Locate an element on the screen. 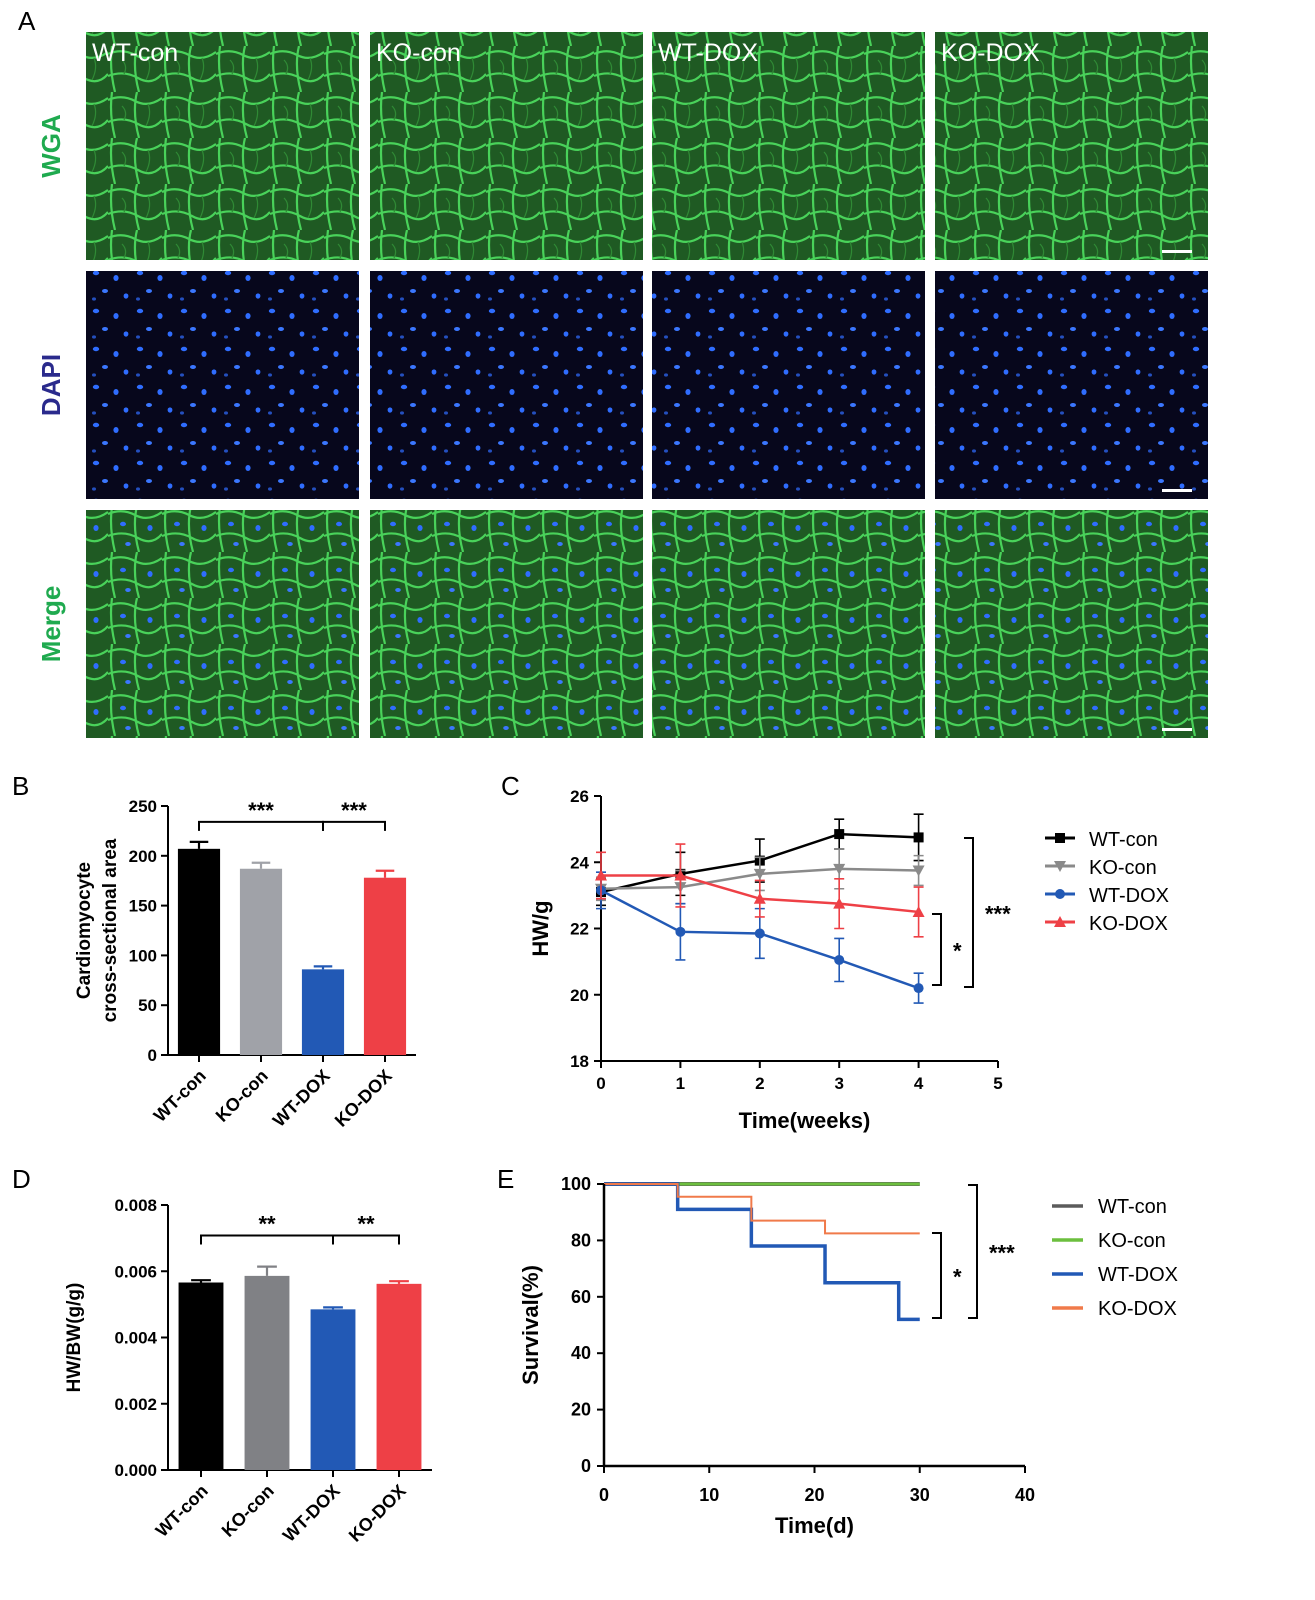 Image resolution: width=1315 pixels, height=1600 pixels. x-tick-label: 3 is located at coordinates (838, 1083).